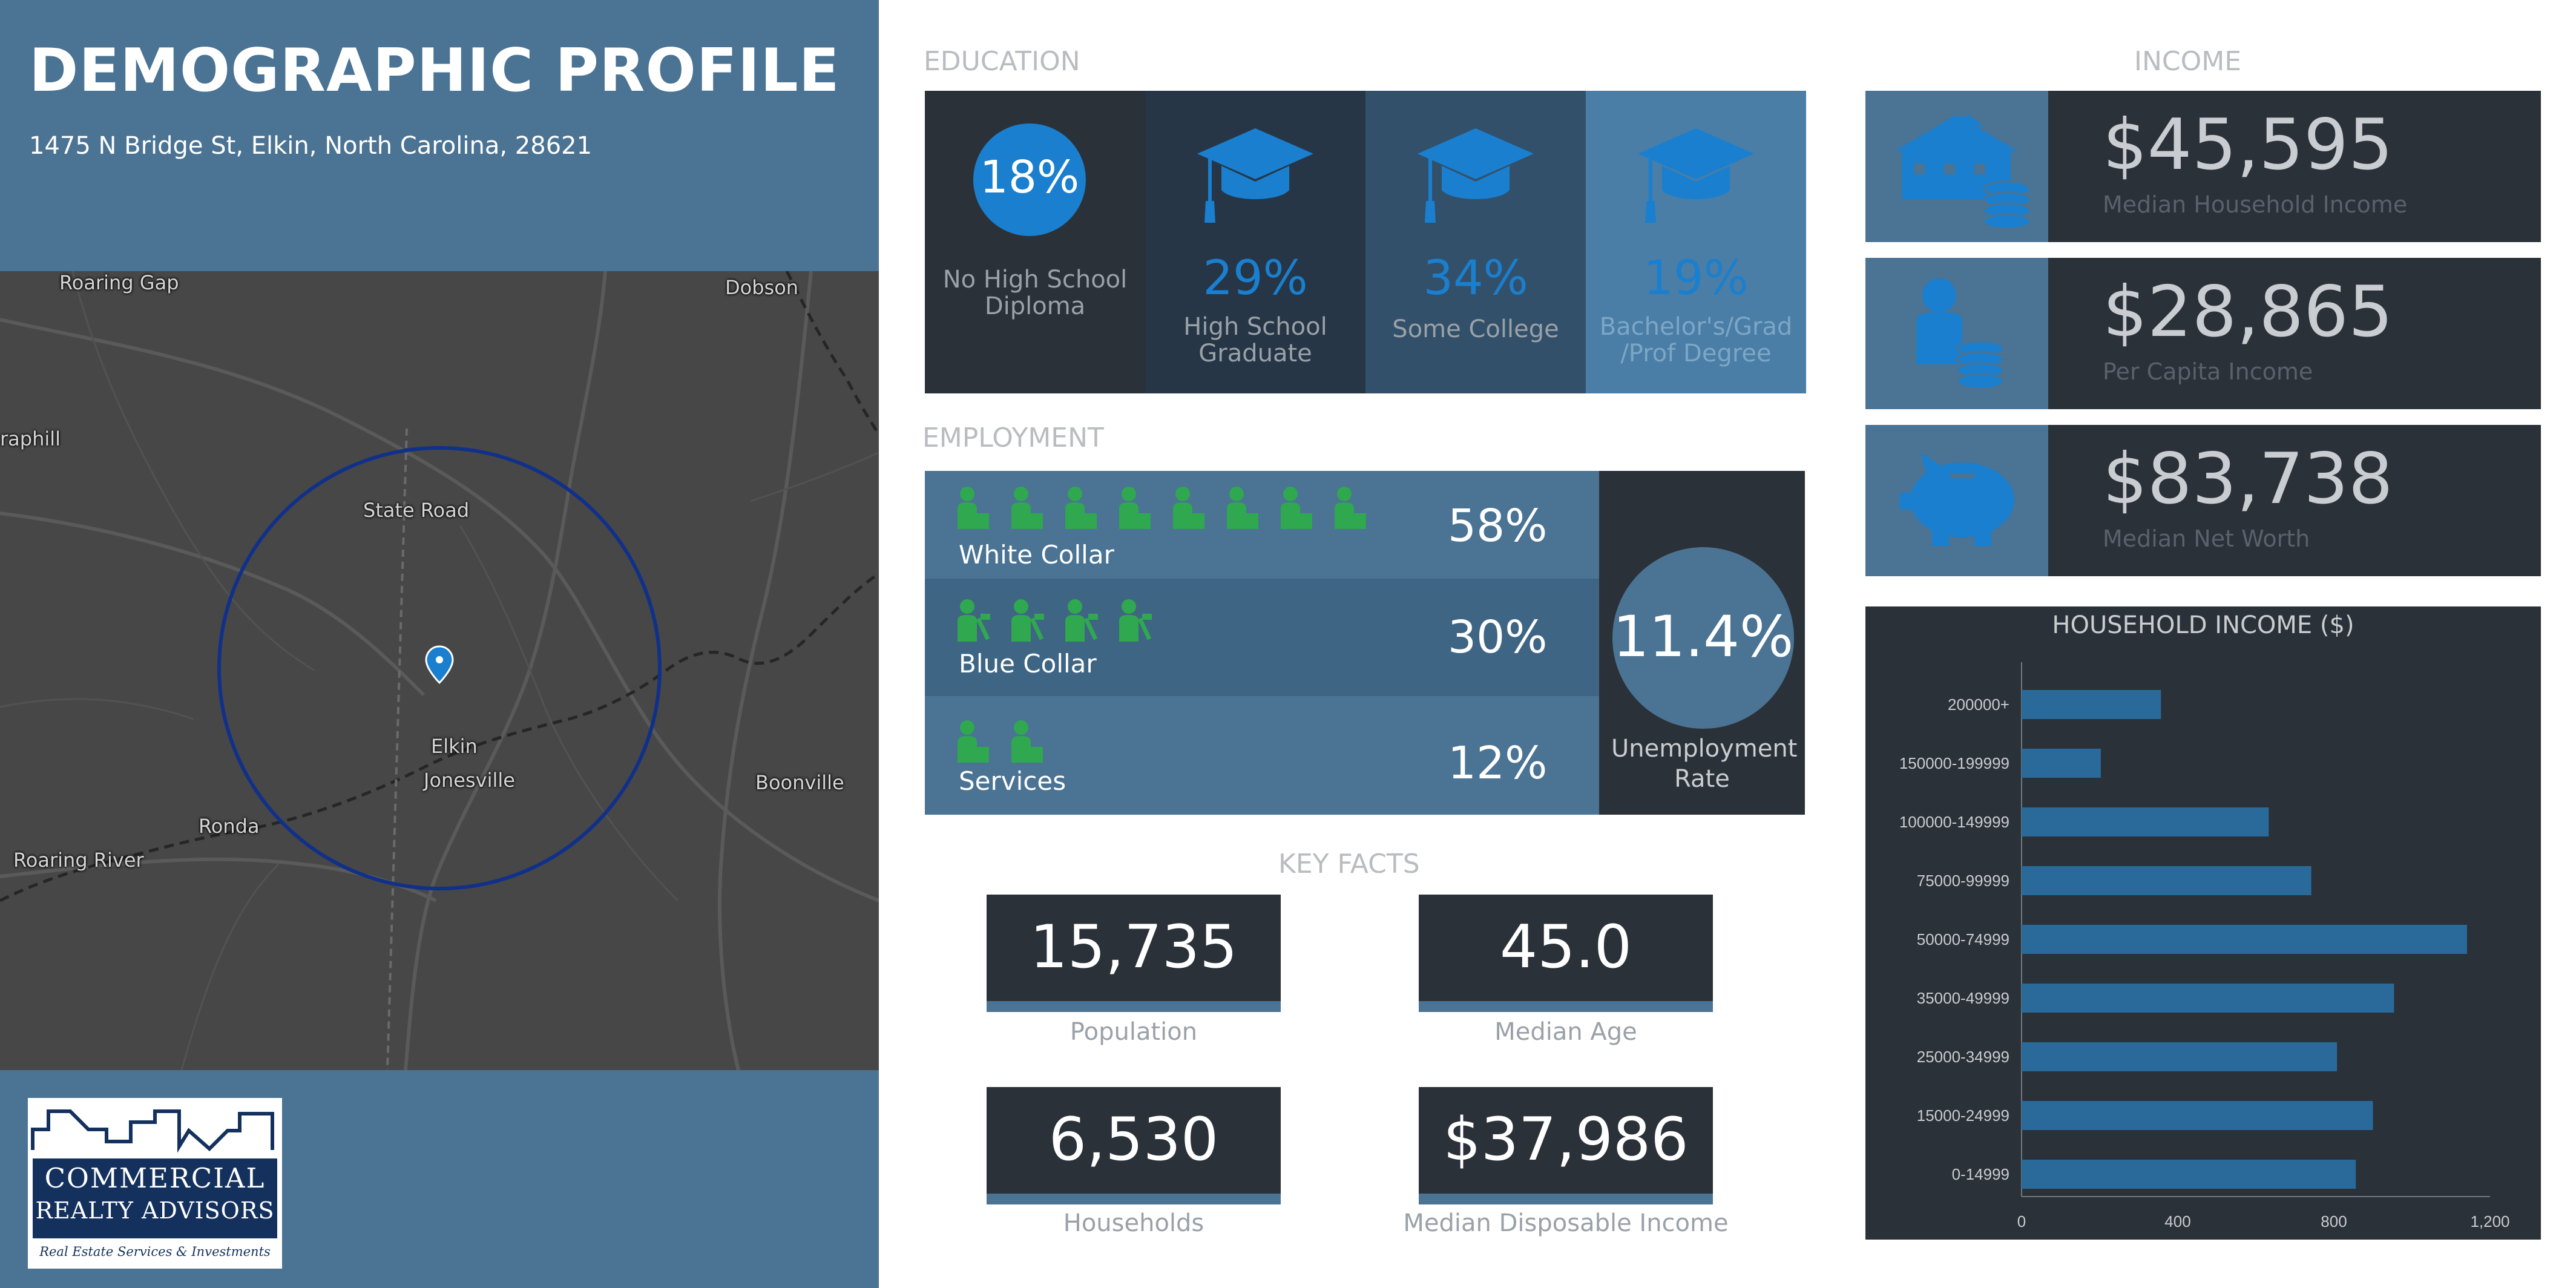 The image size is (2576, 1288). I want to click on fact-value: 45.0, so click(1565, 947).